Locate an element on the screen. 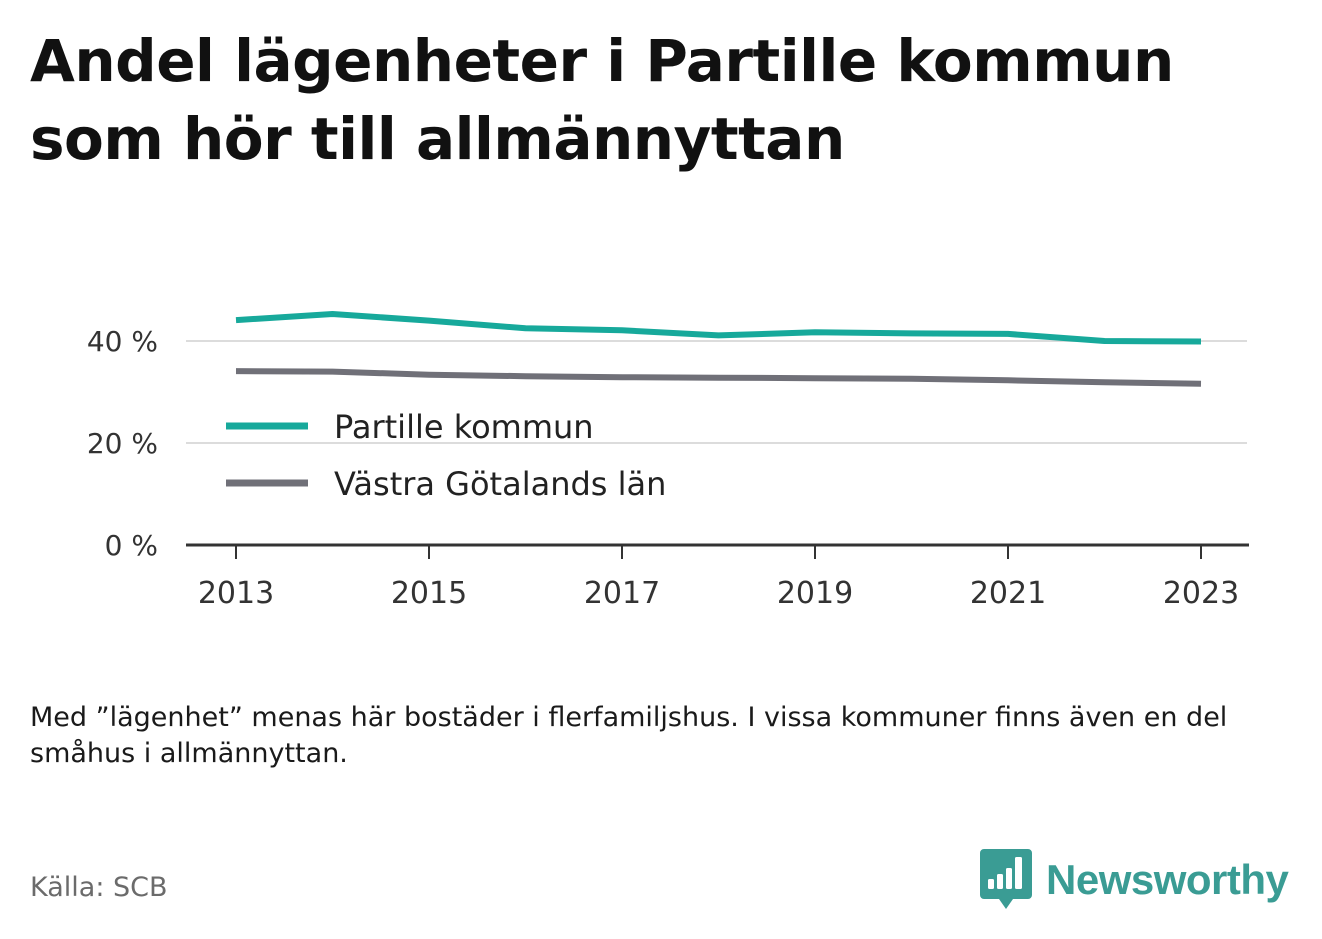  x-tick-label: 2013 is located at coordinates (236, 593).